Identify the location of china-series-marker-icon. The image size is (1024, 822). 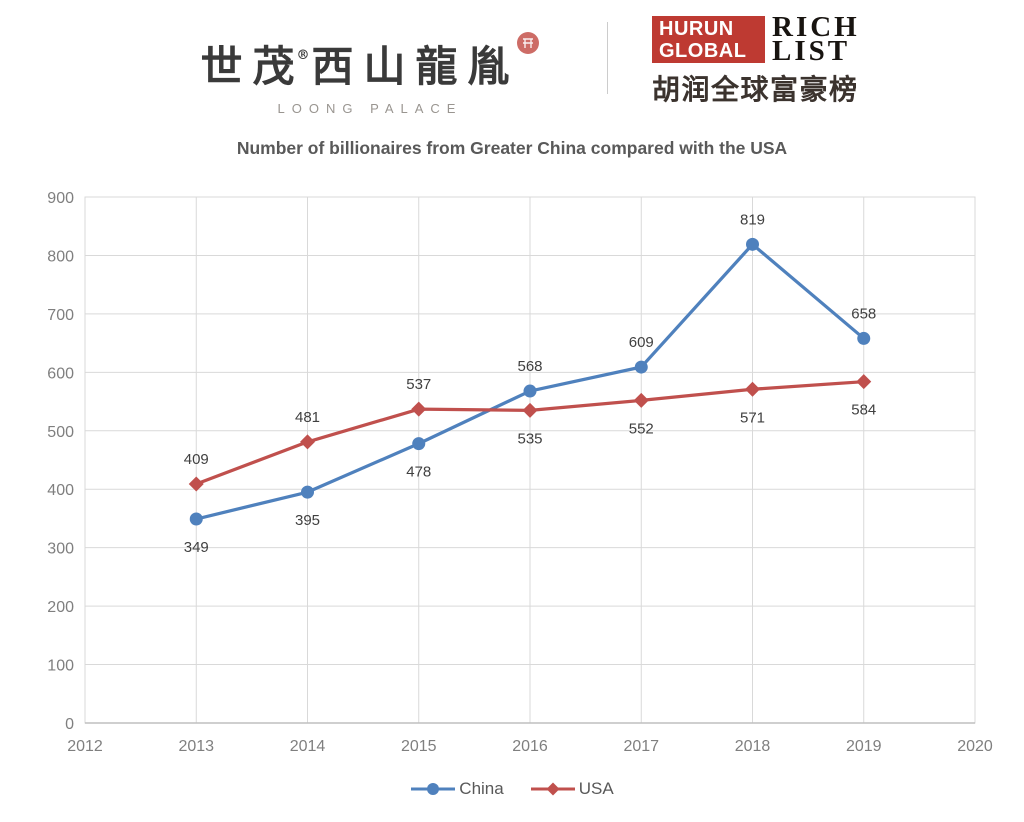
(433, 789).